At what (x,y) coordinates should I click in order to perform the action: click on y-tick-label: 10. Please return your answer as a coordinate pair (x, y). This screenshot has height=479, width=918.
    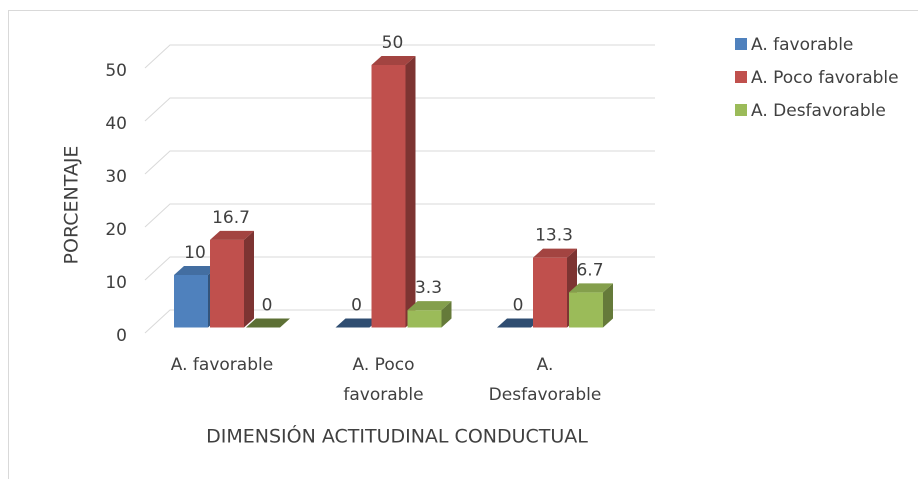
    Looking at the image, I should click on (116, 283).